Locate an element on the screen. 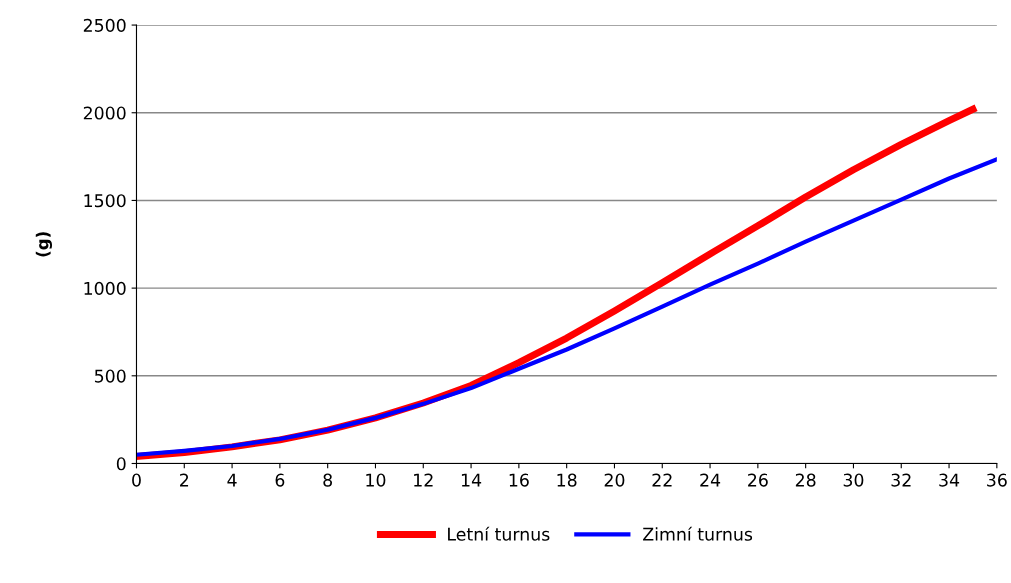 The height and width of the screenshot is (583, 1011). legend-label: Letní turnus is located at coordinates (499, 533).